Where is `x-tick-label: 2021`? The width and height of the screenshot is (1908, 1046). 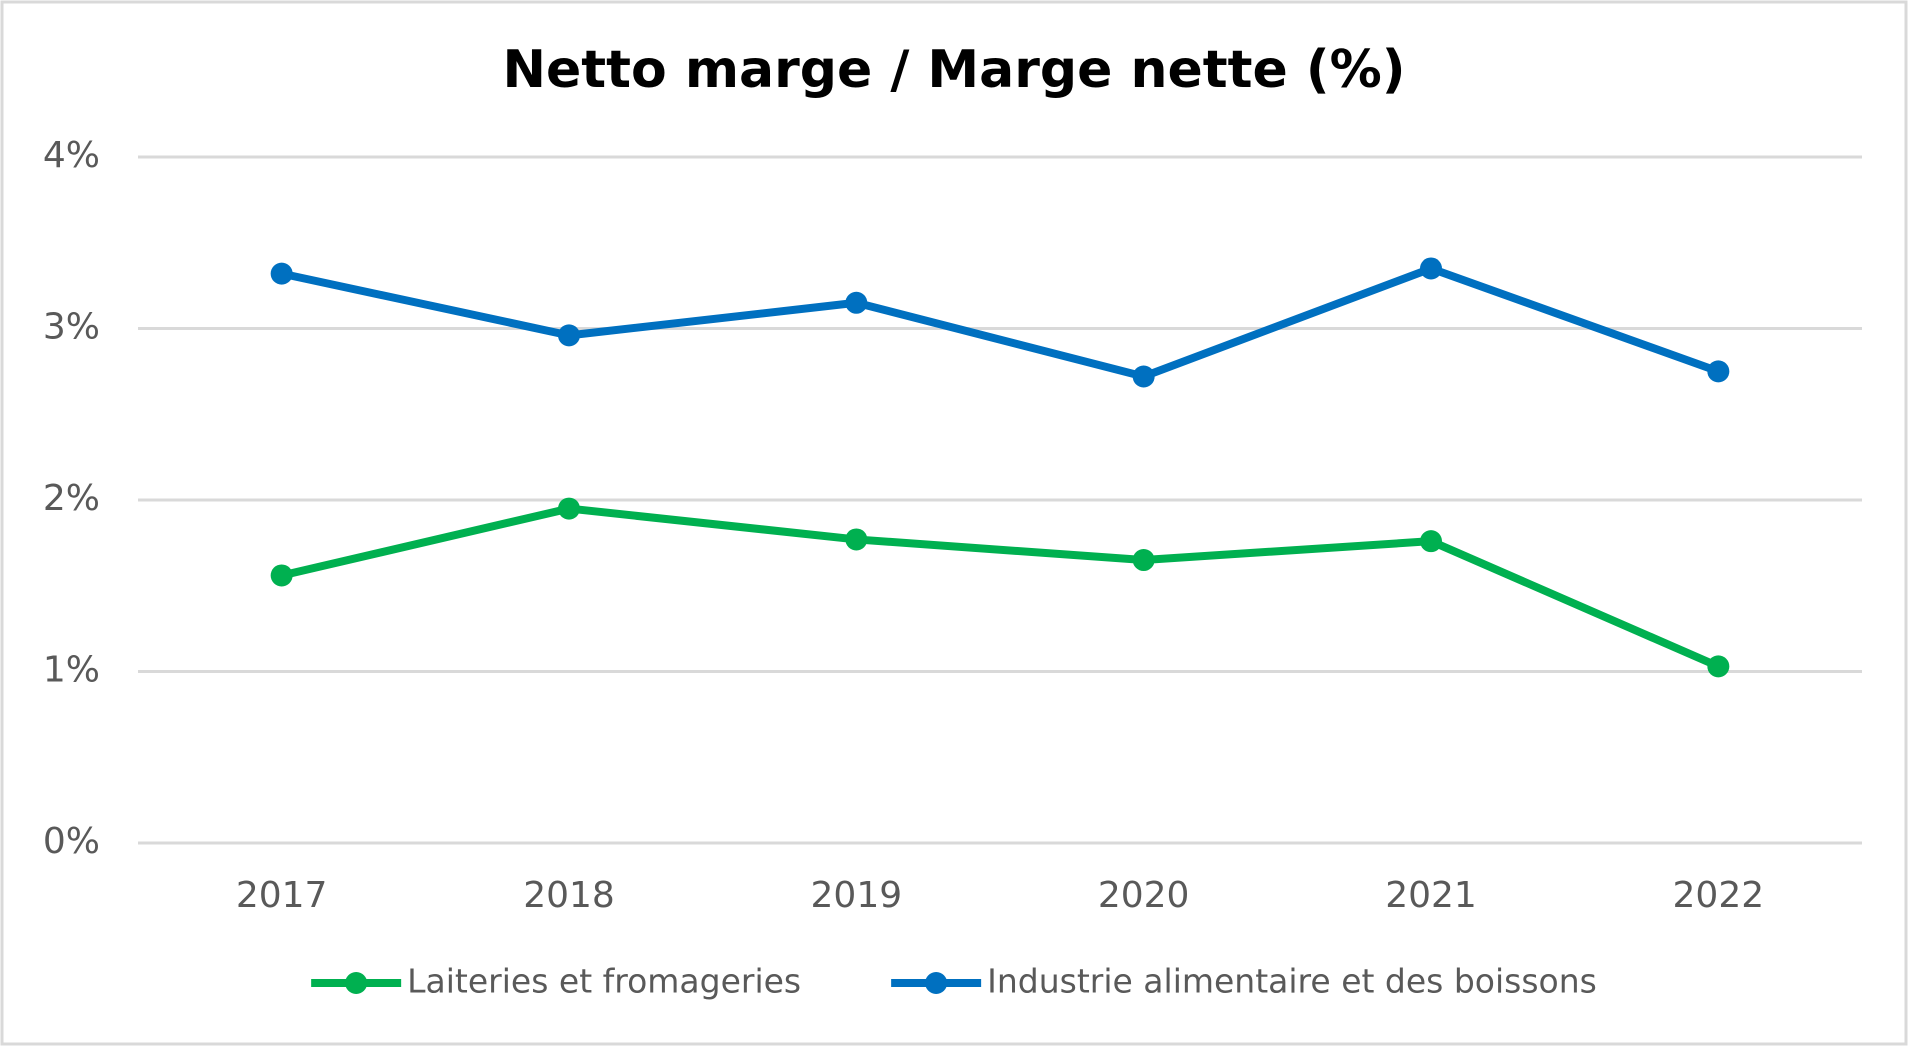 x-tick-label: 2021 is located at coordinates (1431, 895).